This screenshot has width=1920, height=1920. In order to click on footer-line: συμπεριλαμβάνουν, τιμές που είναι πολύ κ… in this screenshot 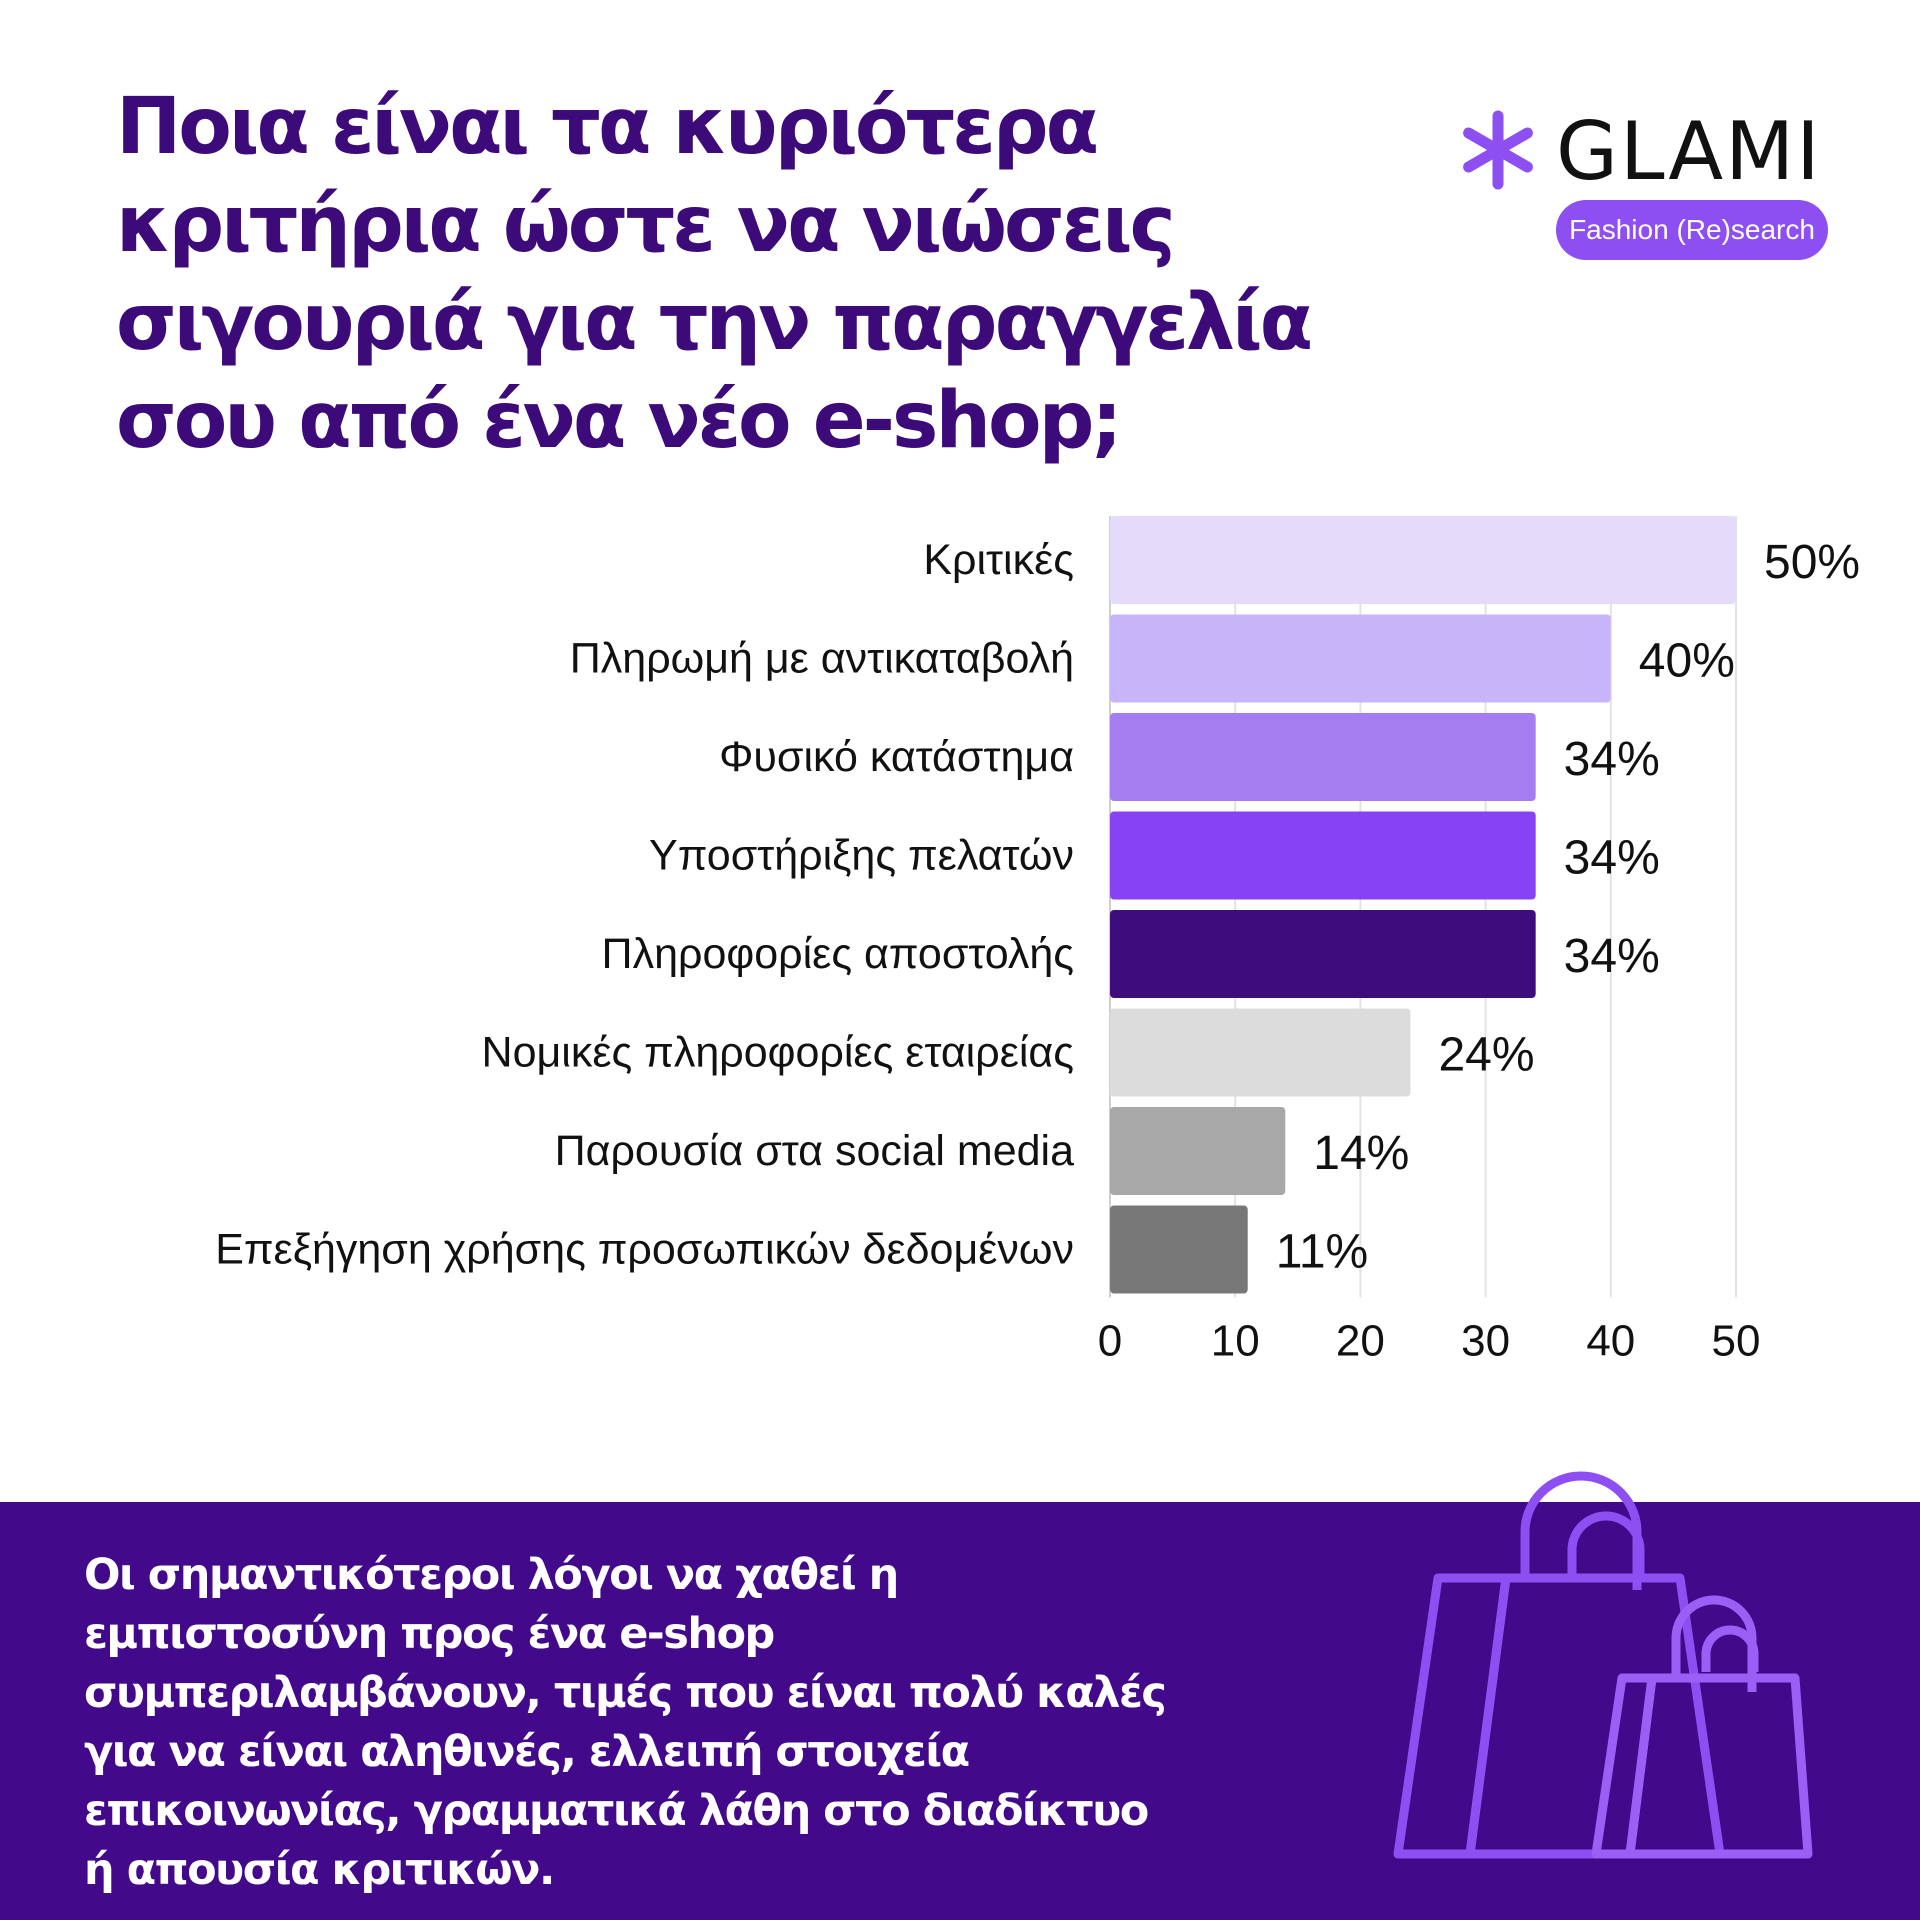, I will do `click(625, 1693)`.